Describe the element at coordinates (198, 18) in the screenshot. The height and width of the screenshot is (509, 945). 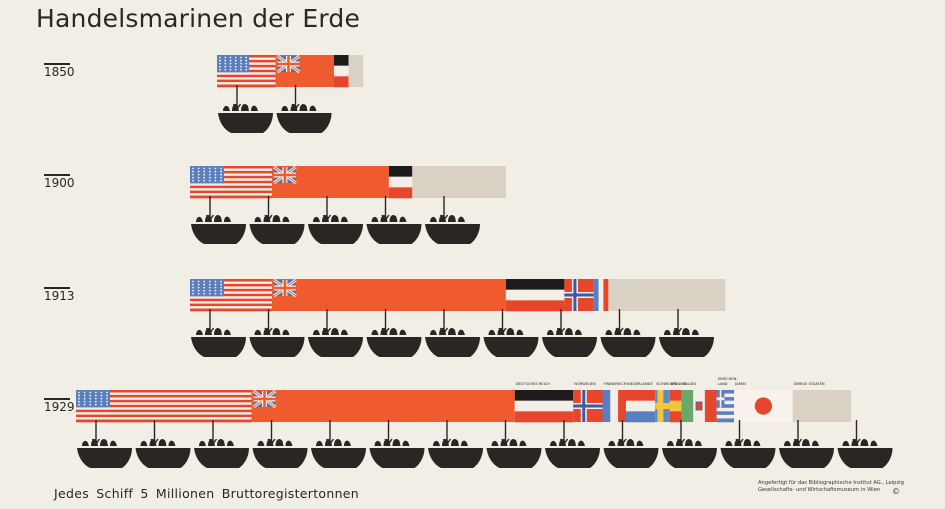
I see `chart-title: Handelsmarinen der Erde` at that location.